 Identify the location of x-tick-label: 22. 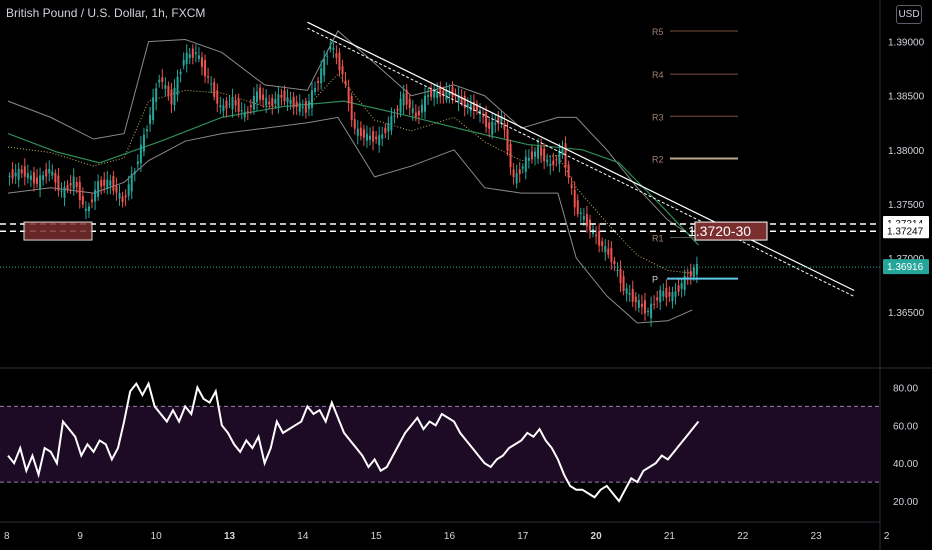
(743, 536).